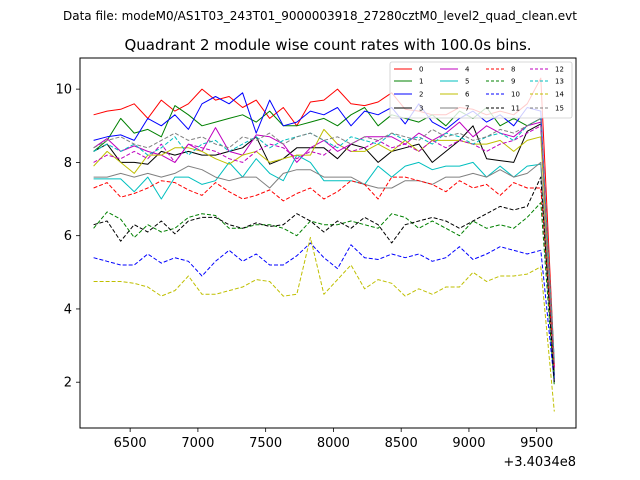  Describe the element at coordinates (515, 109) in the screenshot. I see `legend-label-11: 11` at that location.